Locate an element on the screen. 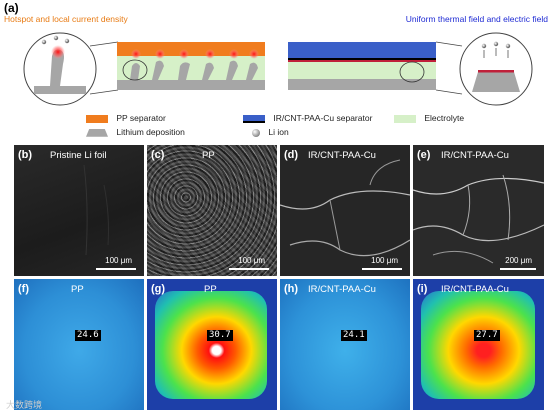 The height and width of the screenshot is (414, 554). sem-panel-d: (d) IR/CNT-PAA-Cu 100 μm is located at coordinates (345, 210).